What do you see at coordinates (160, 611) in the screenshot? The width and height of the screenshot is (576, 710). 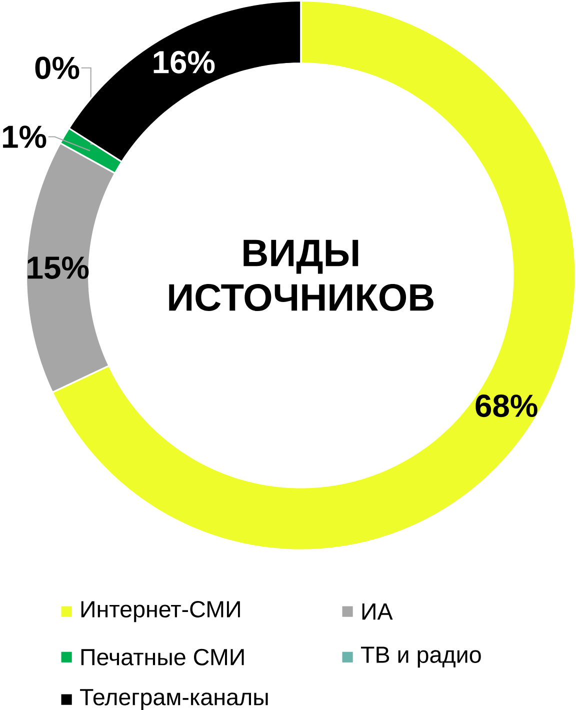 I see `legend-label: Интернет-СМИ` at bounding box center [160, 611].